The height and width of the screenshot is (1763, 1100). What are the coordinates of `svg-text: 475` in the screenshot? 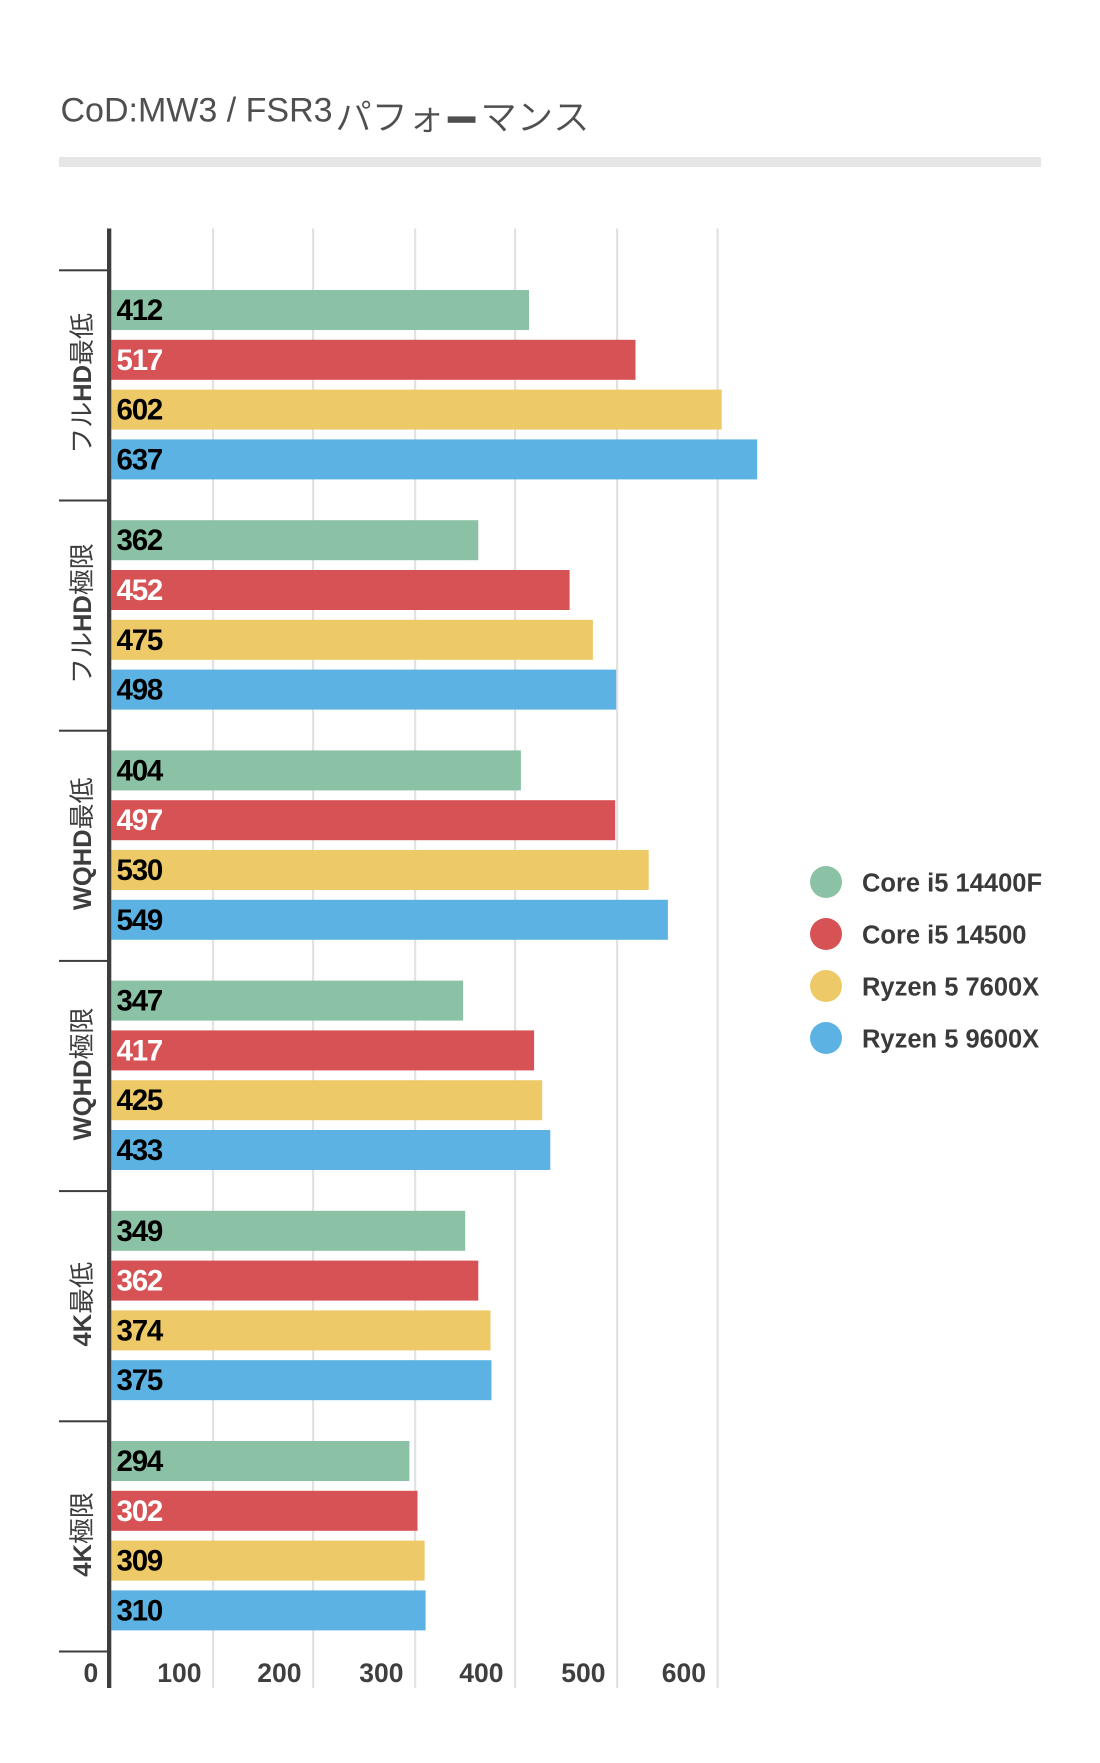 It's located at (140, 640).